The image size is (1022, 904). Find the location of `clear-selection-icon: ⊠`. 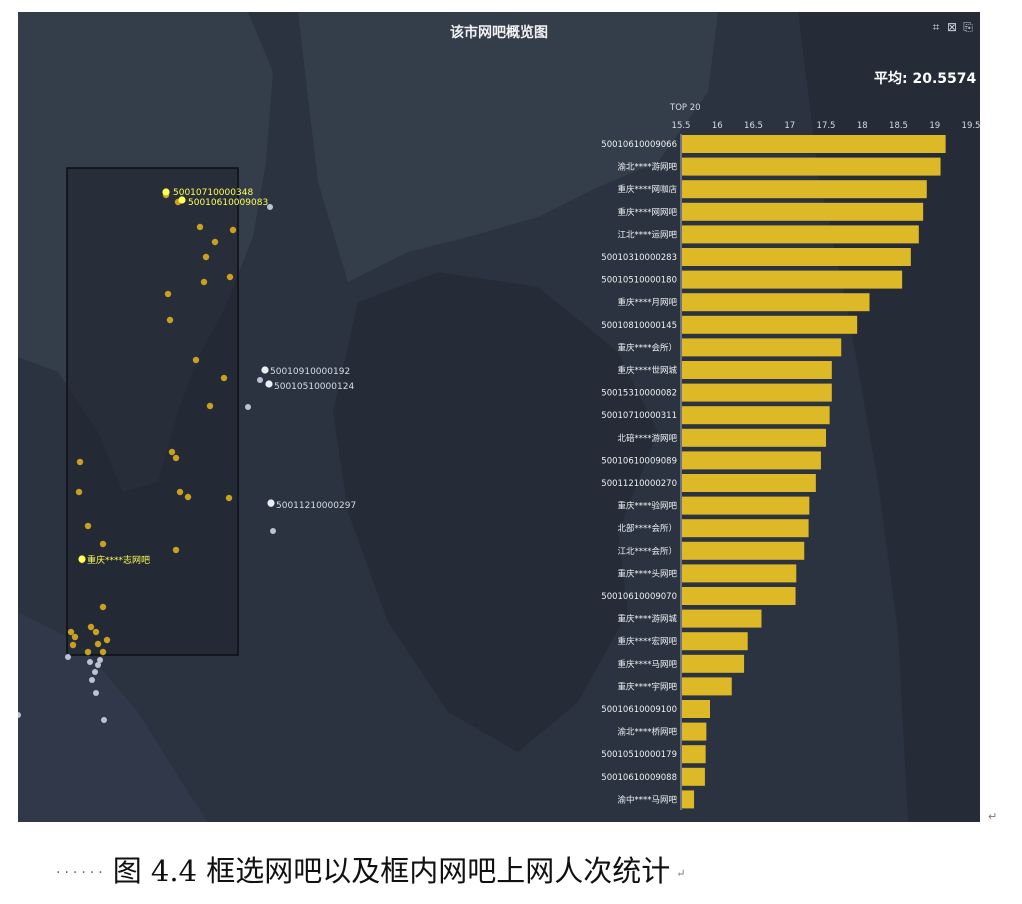

clear-selection-icon: ⊠ is located at coordinates (952, 27).